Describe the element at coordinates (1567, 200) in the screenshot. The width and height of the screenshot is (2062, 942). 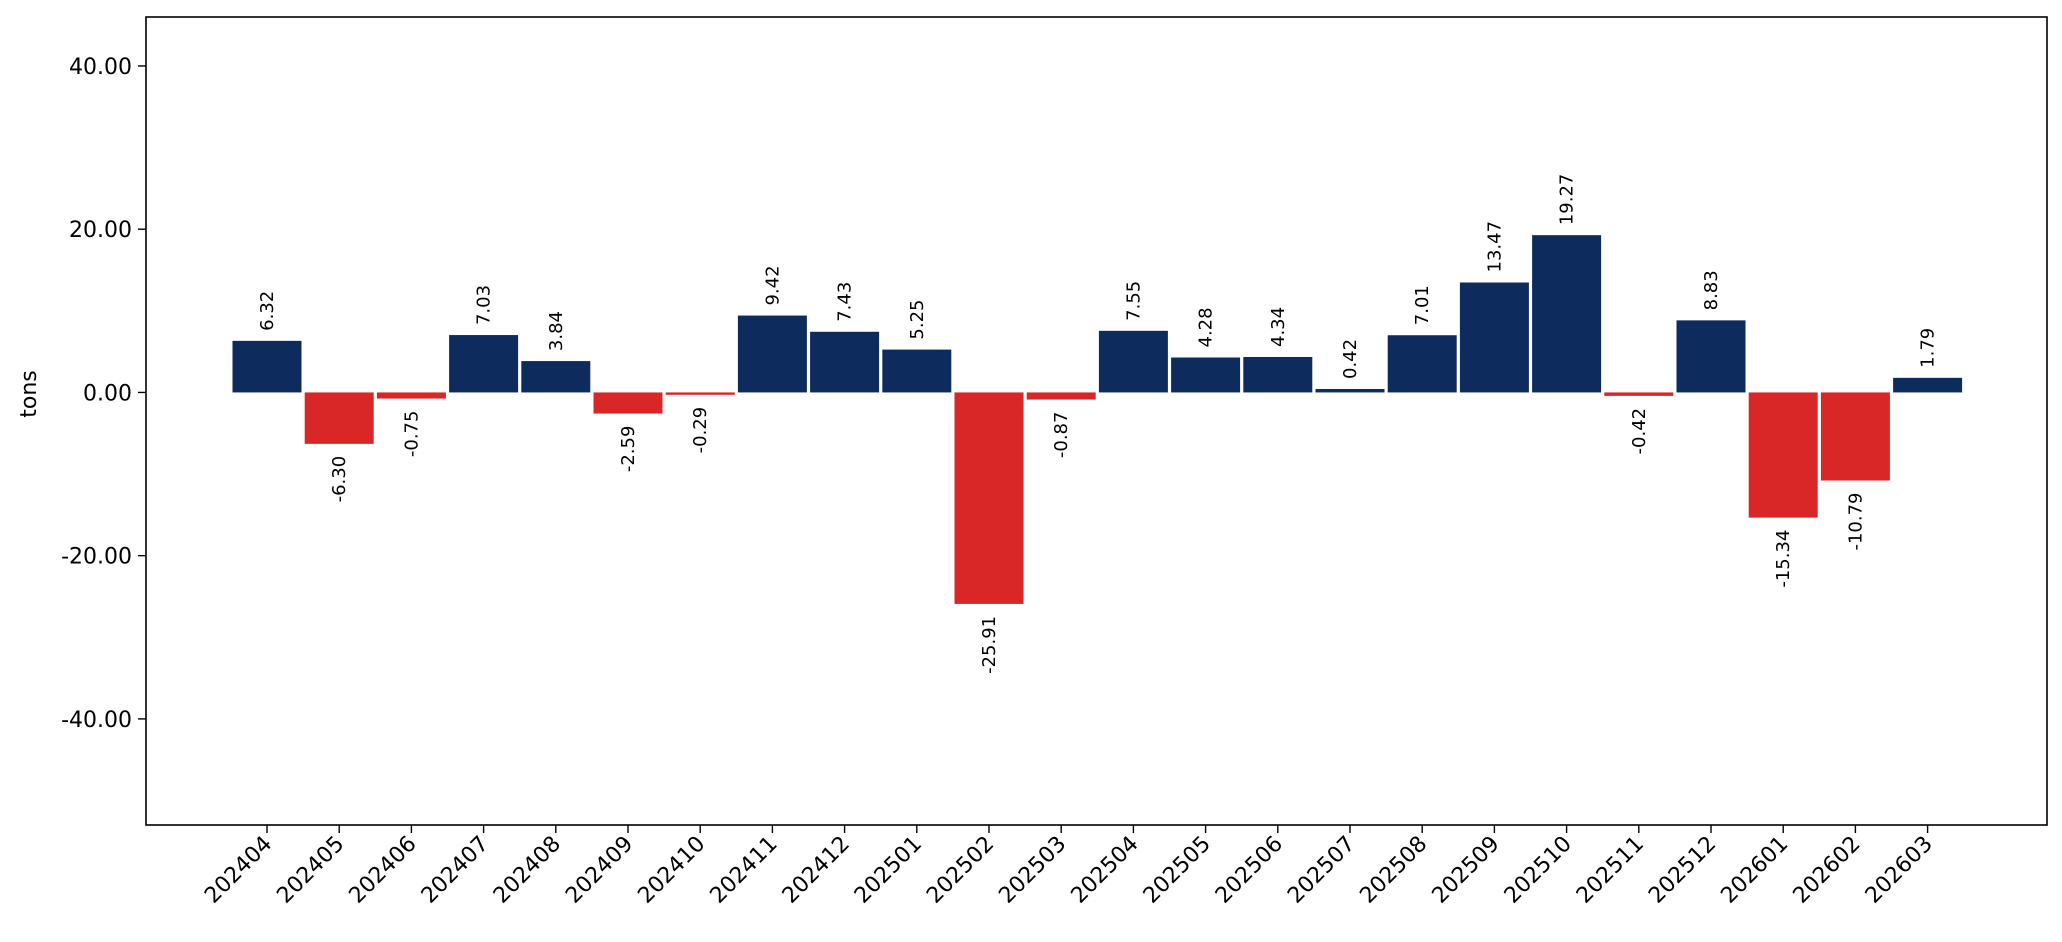
I see `bar-value-label: 19.27` at that location.